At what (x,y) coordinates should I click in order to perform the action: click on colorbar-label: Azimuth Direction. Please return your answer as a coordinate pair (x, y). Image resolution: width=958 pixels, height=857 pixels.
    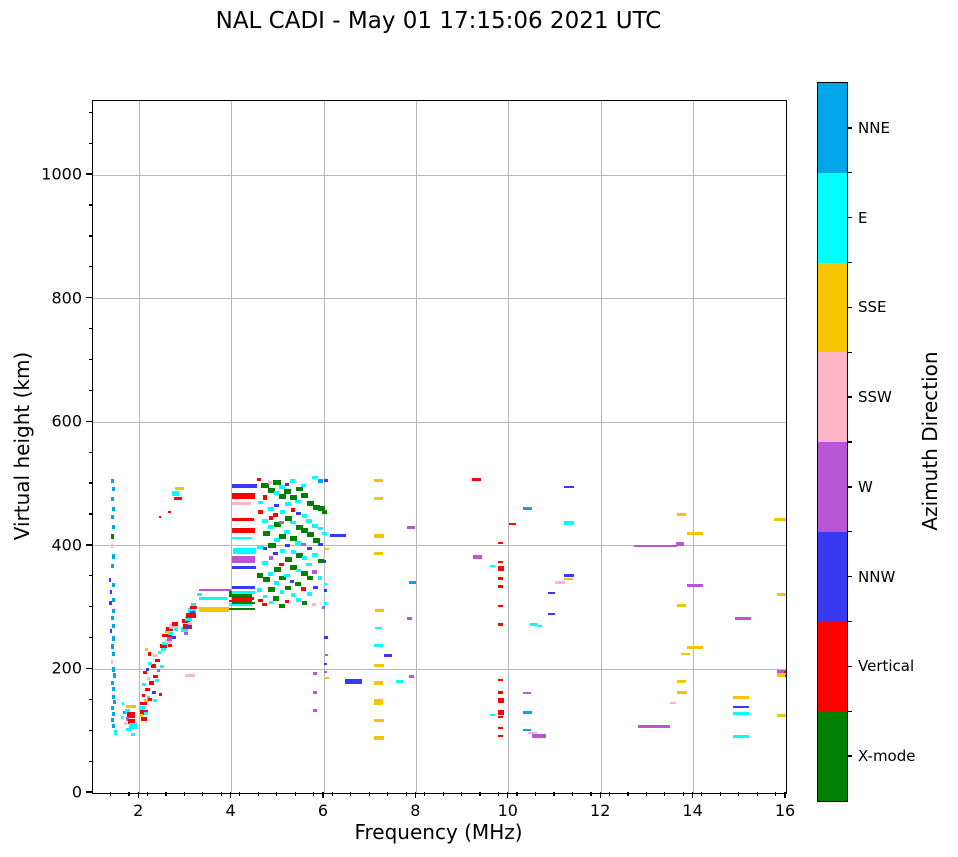
    Looking at the image, I should click on (930, 441).